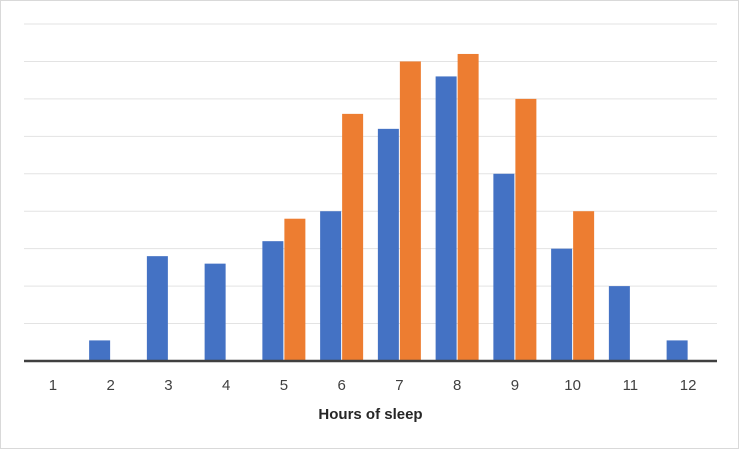  Describe the element at coordinates (341, 385) in the screenshot. I see `x-tick-label-6: 6` at that location.